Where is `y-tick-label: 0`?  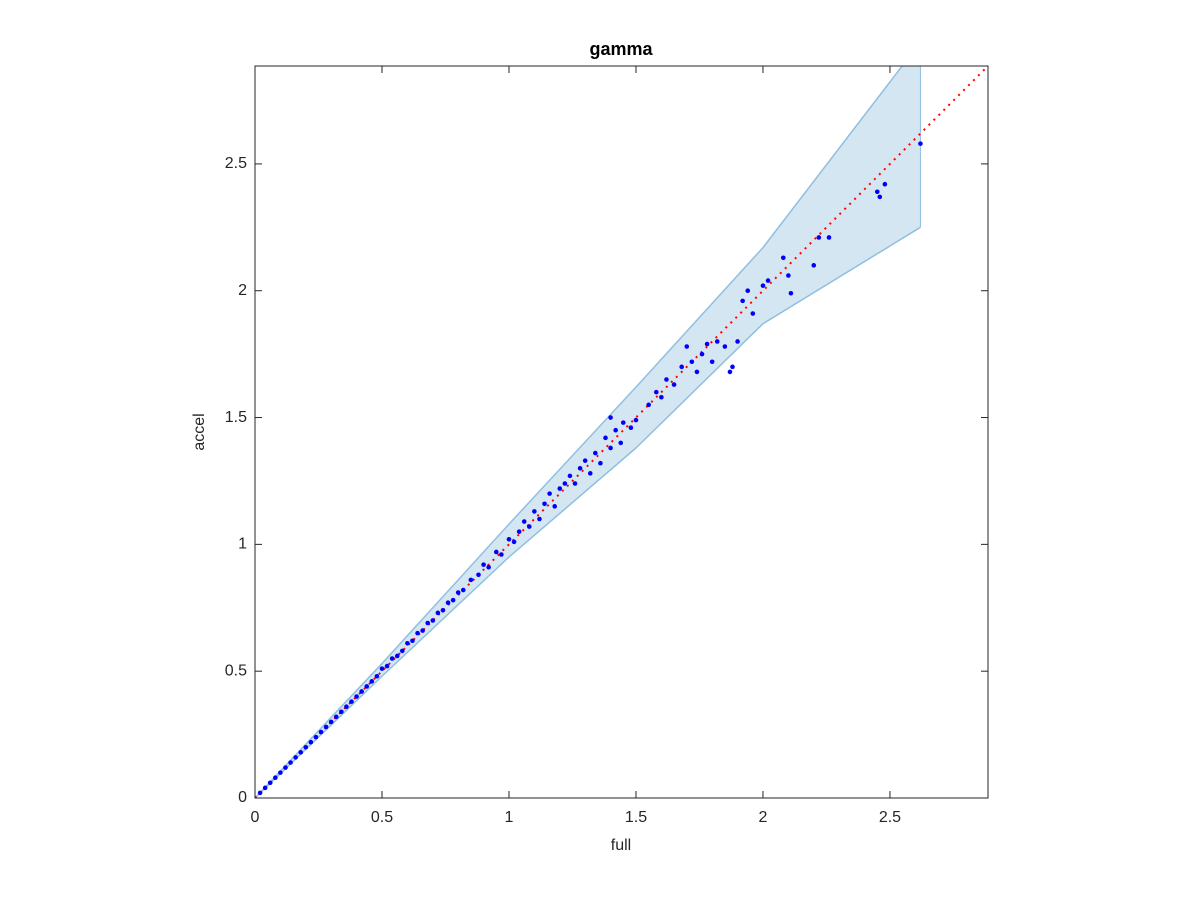 y-tick-label: 0 is located at coordinates (242, 797).